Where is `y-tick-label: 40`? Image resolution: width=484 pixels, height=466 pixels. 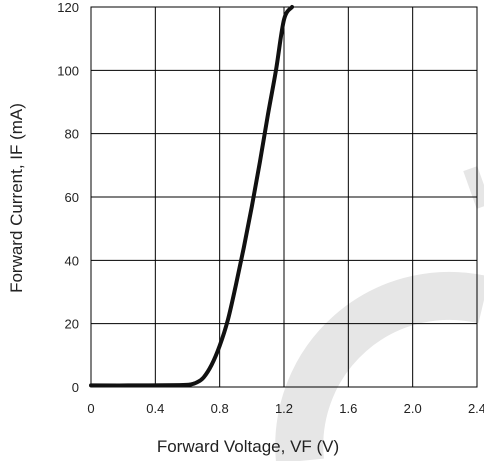
y-tick-label: 40 is located at coordinates (72, 260).